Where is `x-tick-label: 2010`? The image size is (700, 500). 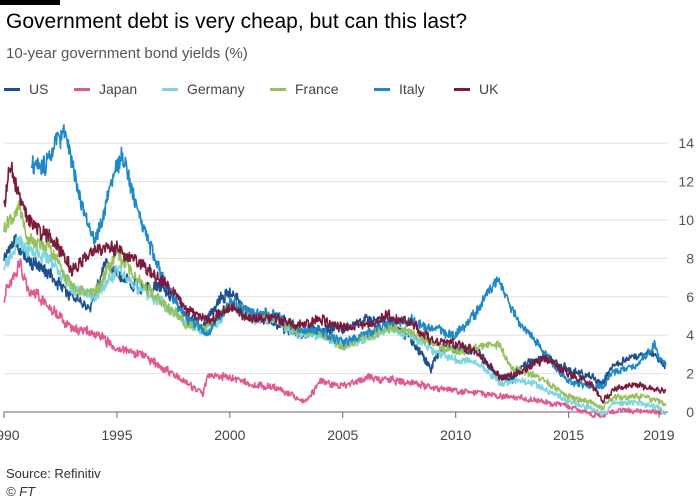
x-tick-label: 2010 is located at coordinates (455, 435).